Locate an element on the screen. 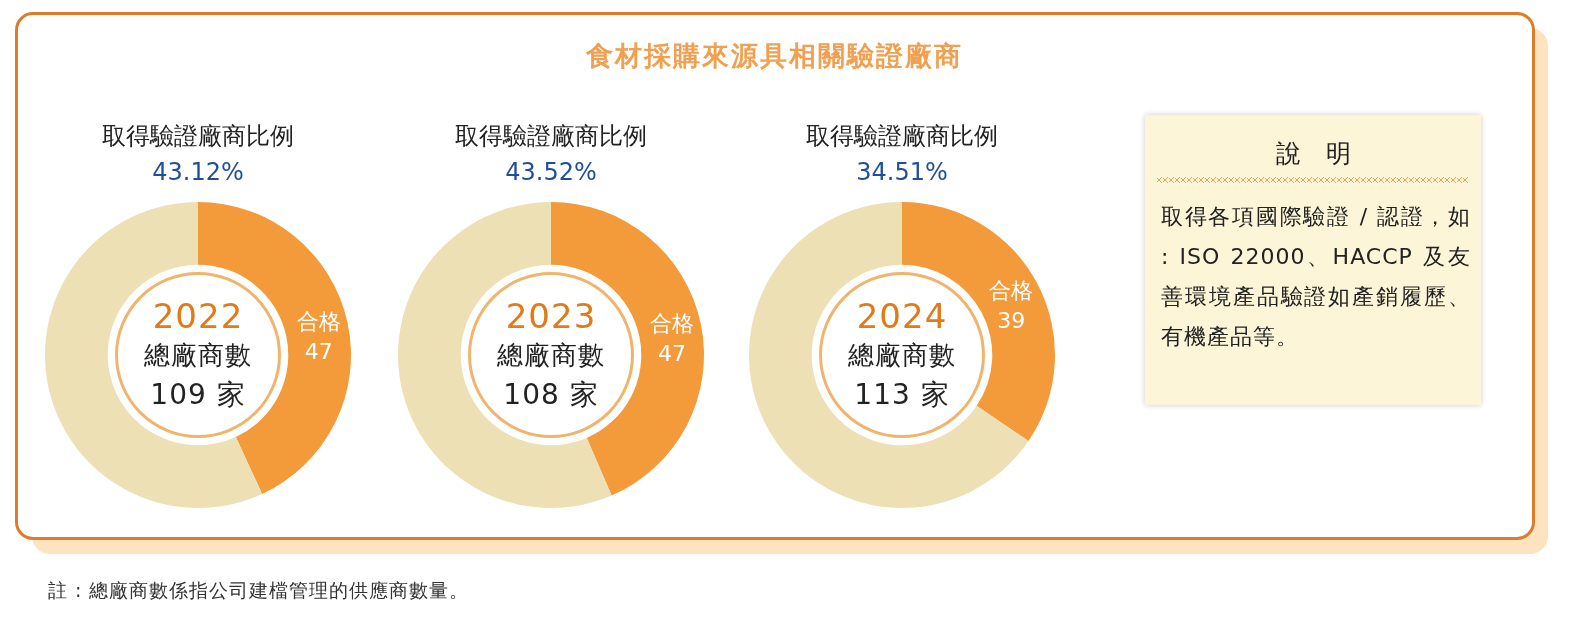 The height and width of the screenshot is (621, 1583). chart-subtitle: 34.51% is located at coordinates (902, 172).